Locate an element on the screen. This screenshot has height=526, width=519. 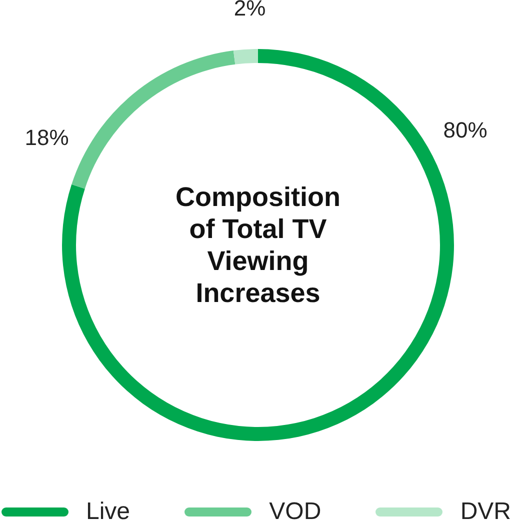
data-label: 2% is located at coordinates (250, 10).